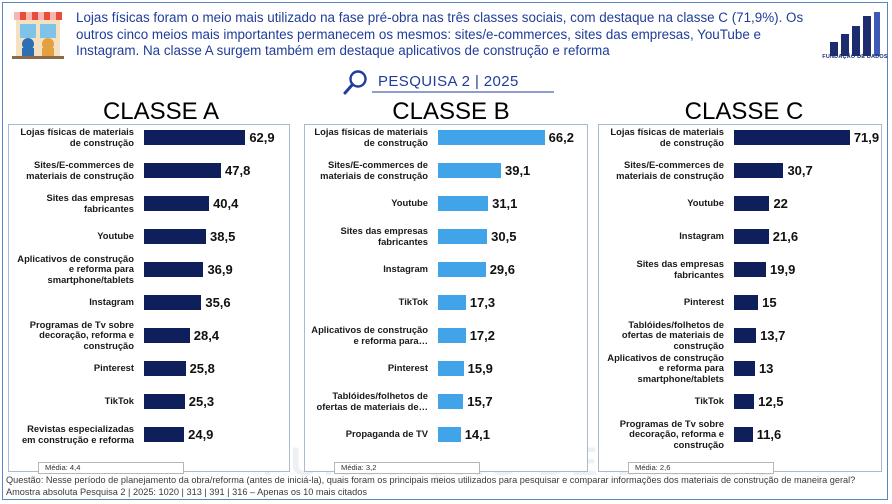  Describe the element at coordinates (220, 269) in the screenshot. I see `data-label: 36,9` at that location.